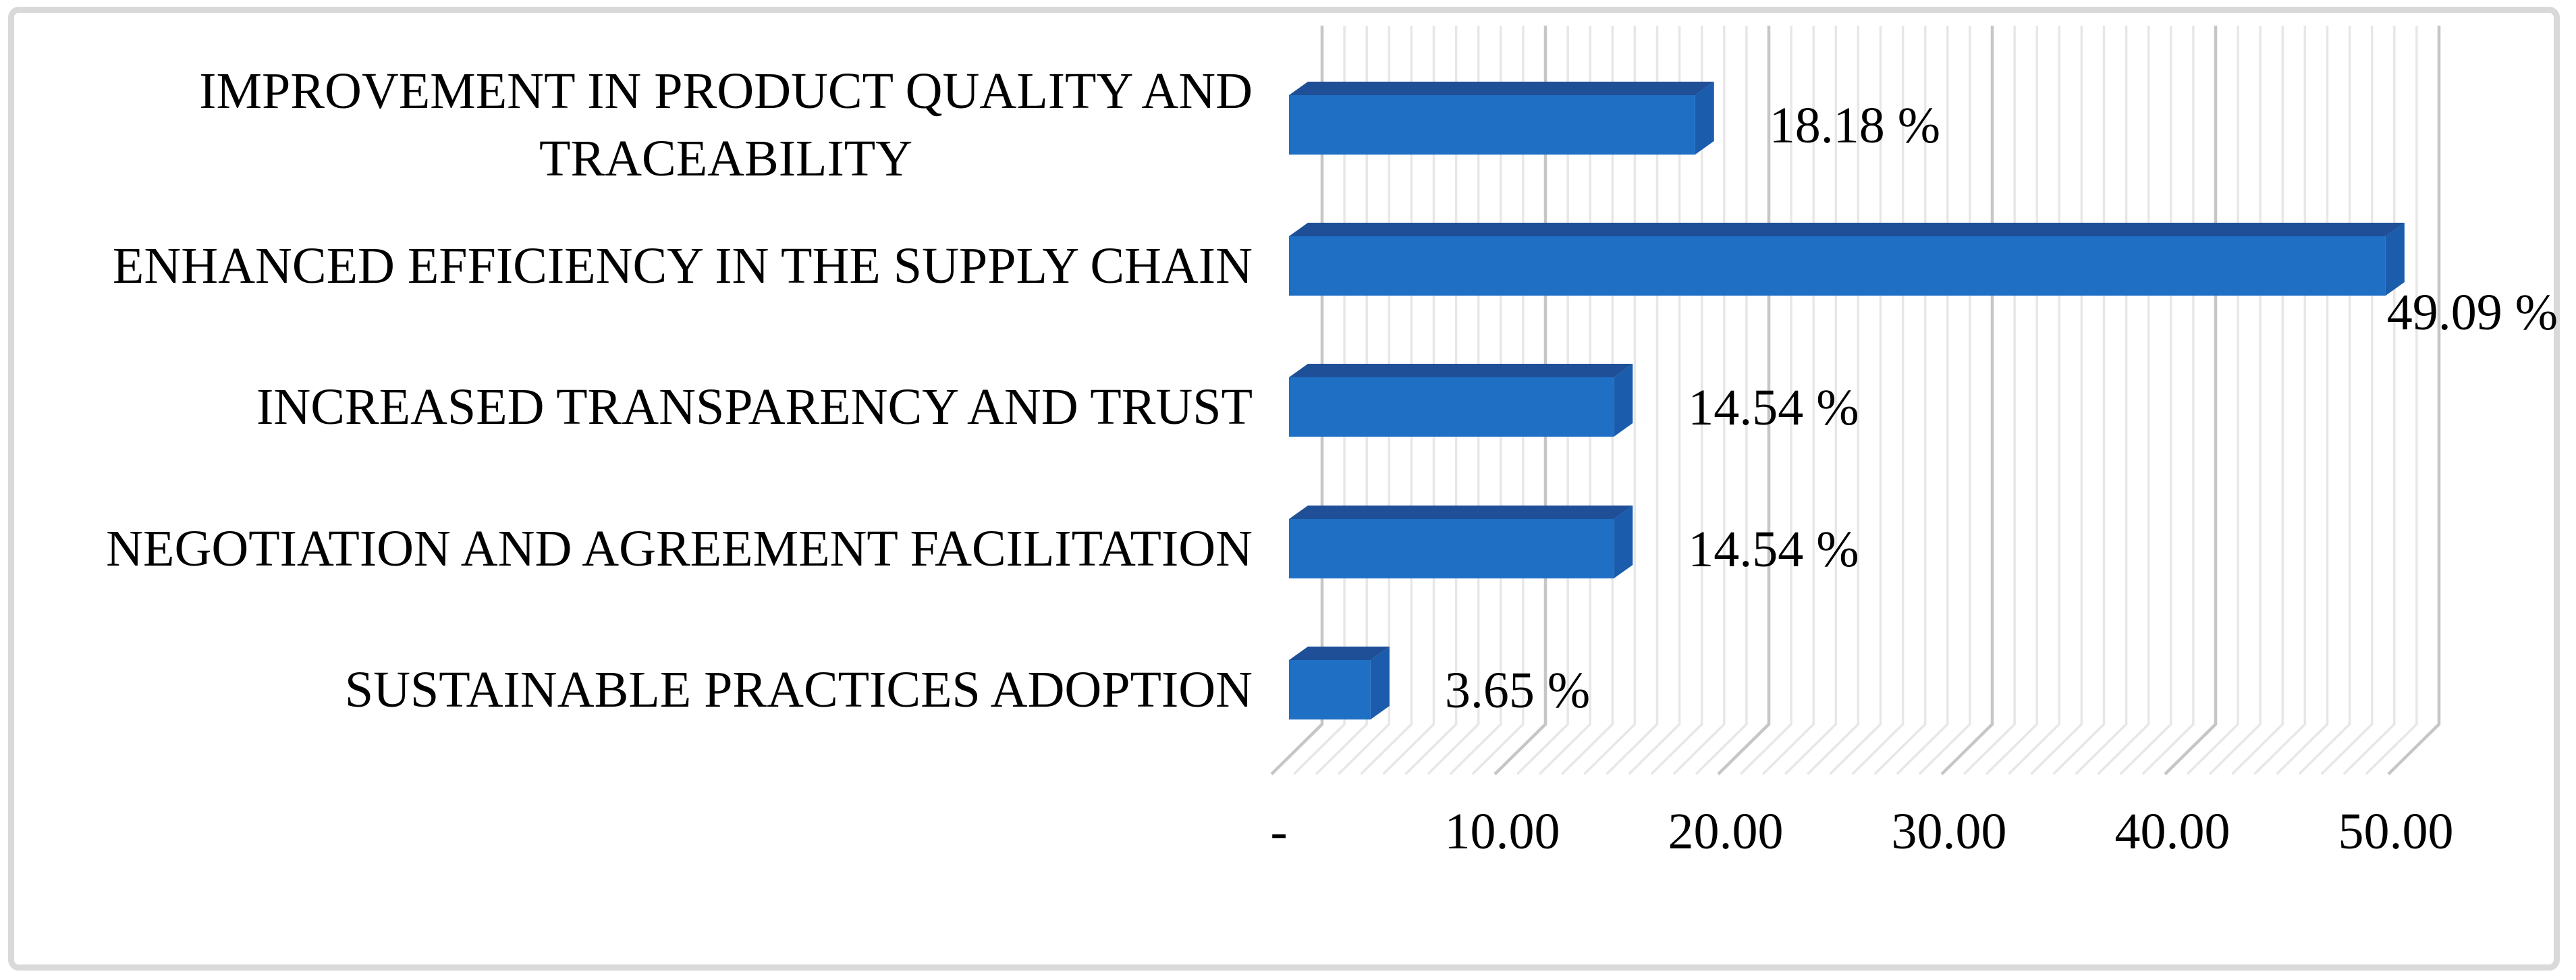 This screenshot has width=2576, height=980. I want to click on x-tick-label: 40.00, so click(2172, 831).